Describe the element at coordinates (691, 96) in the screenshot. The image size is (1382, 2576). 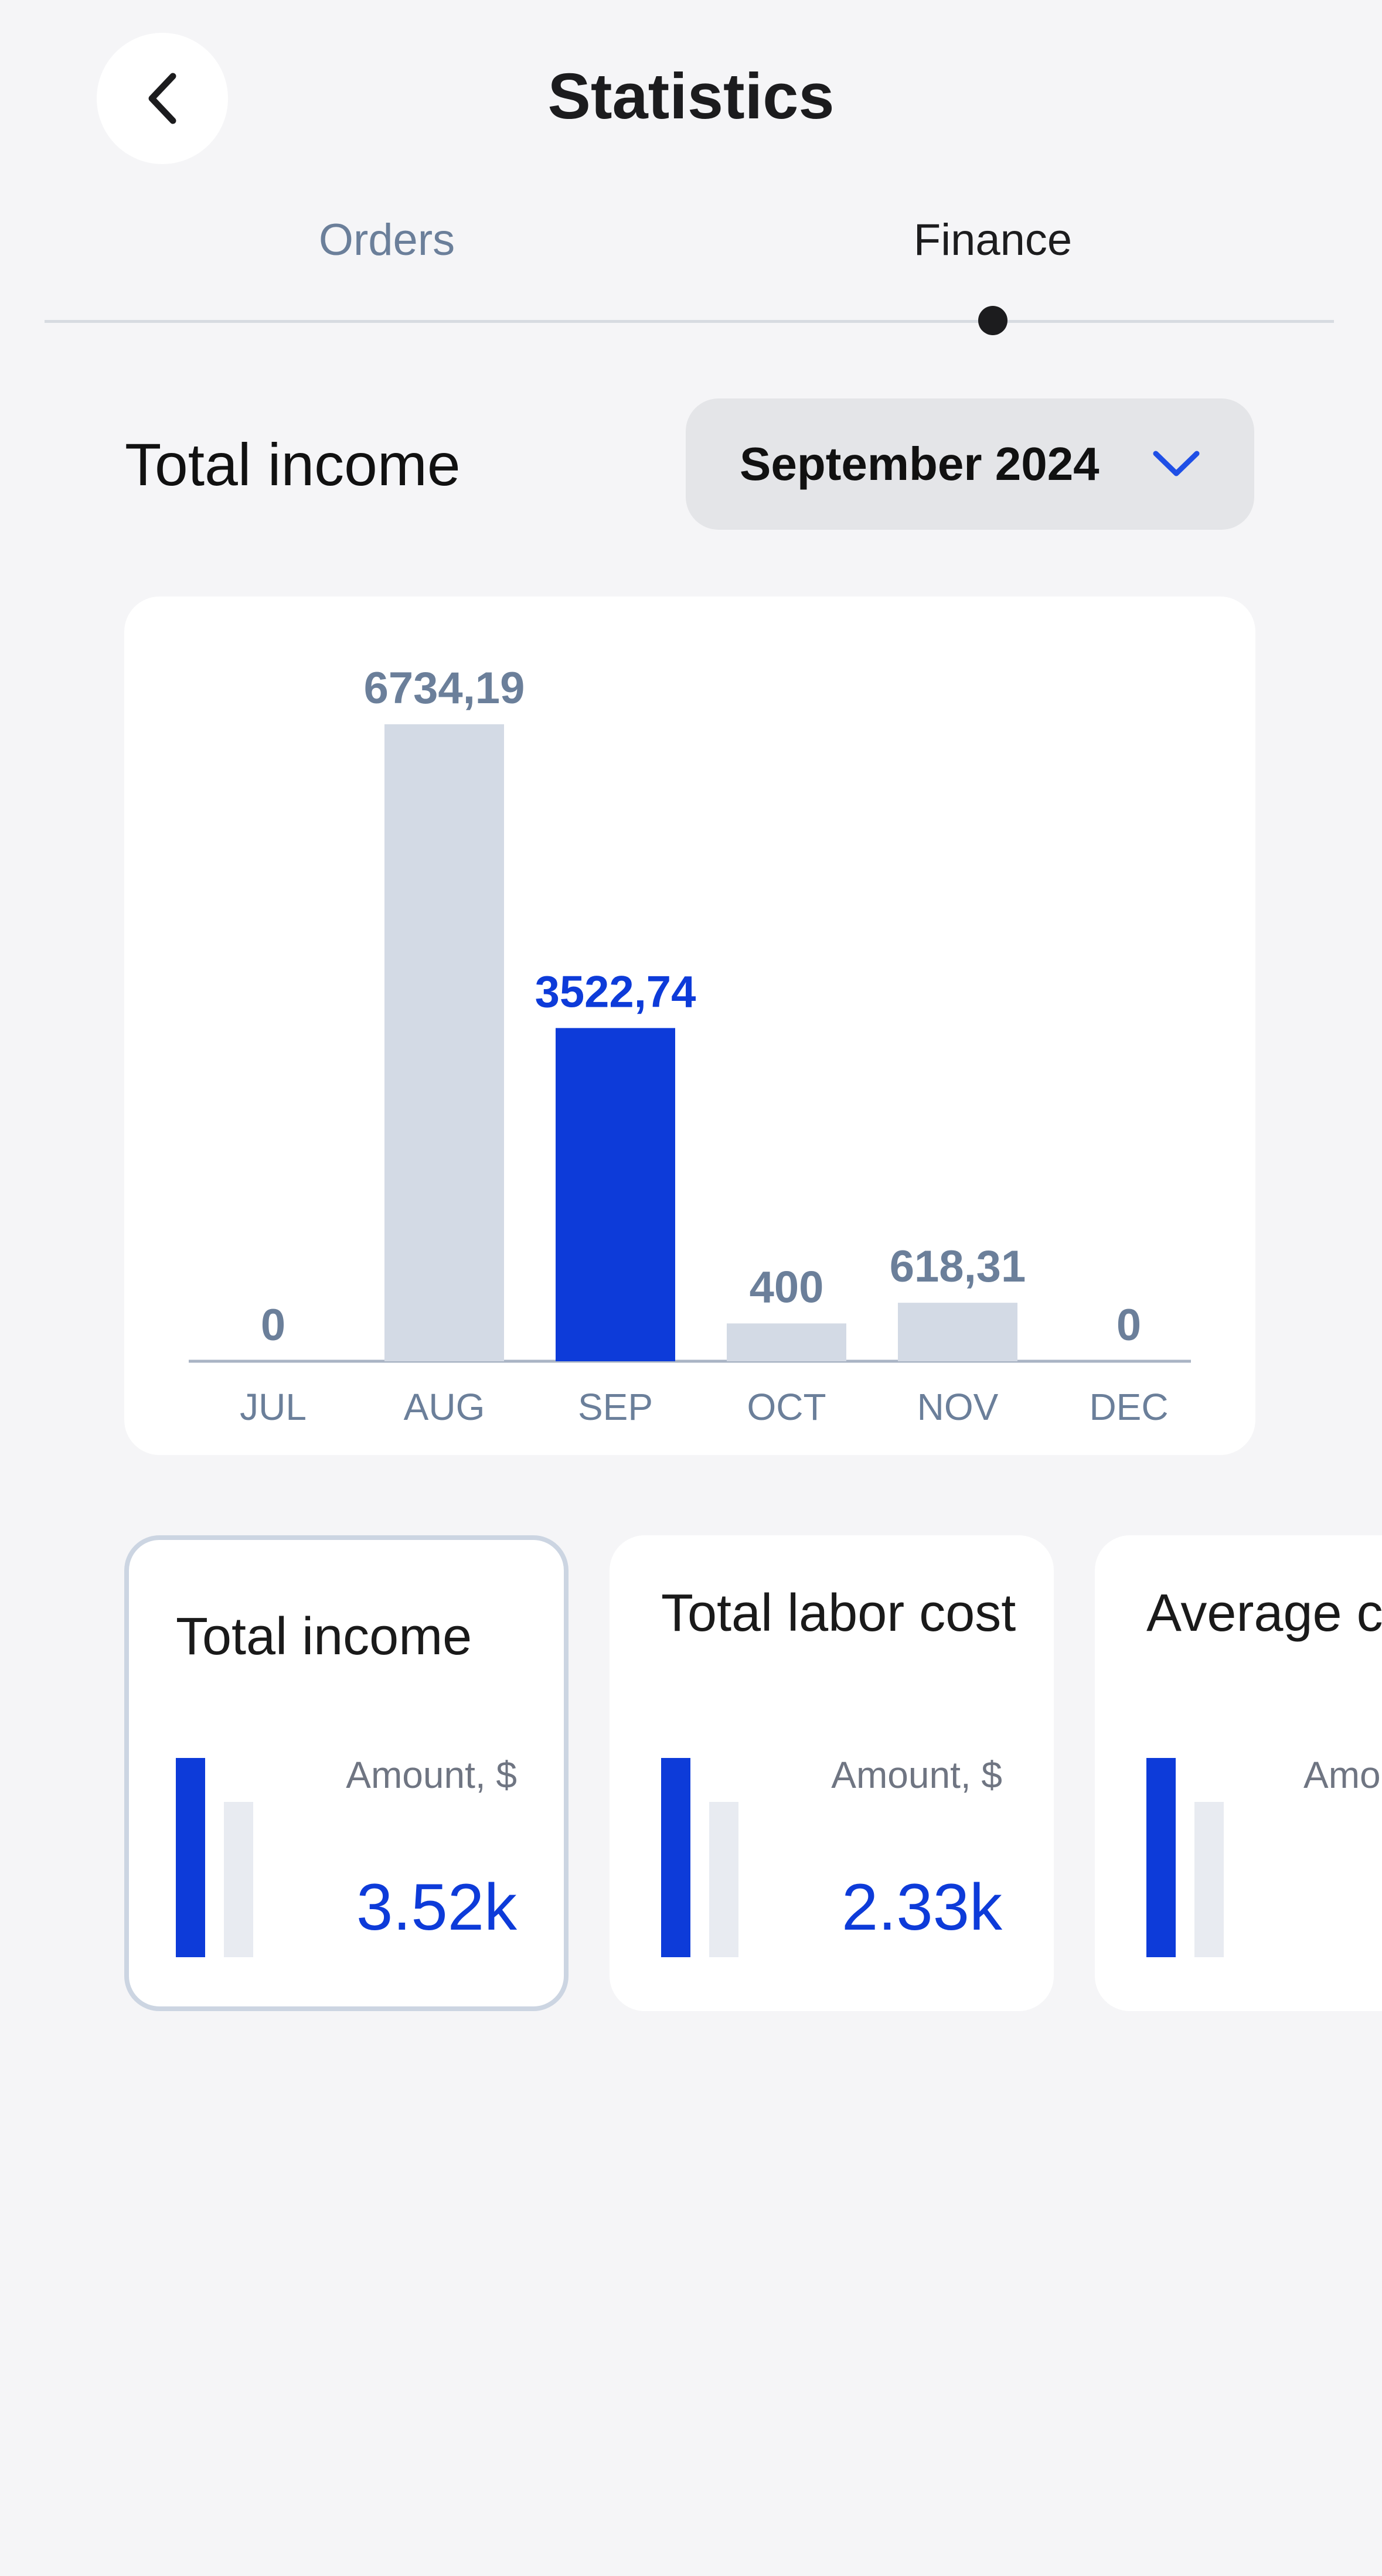
I see `page-title: Statistics` at that location.